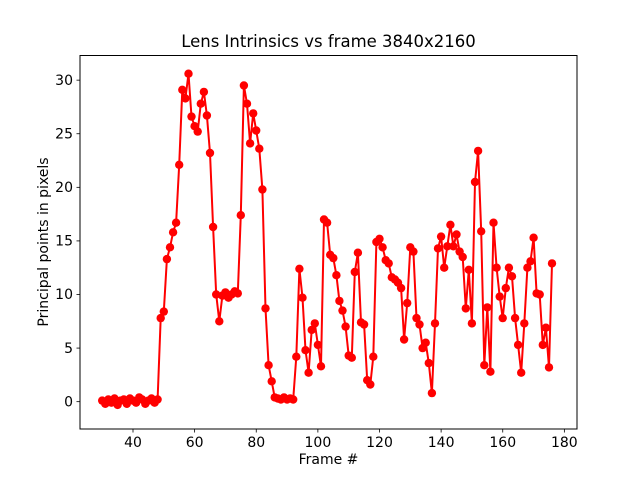 Image resolution: width=640 pixels, height=480 pixels. What do you see at coordinates (68, 402) in the screenshot?
I see `y-tick-label: 0` at bounding box center [68, 402].